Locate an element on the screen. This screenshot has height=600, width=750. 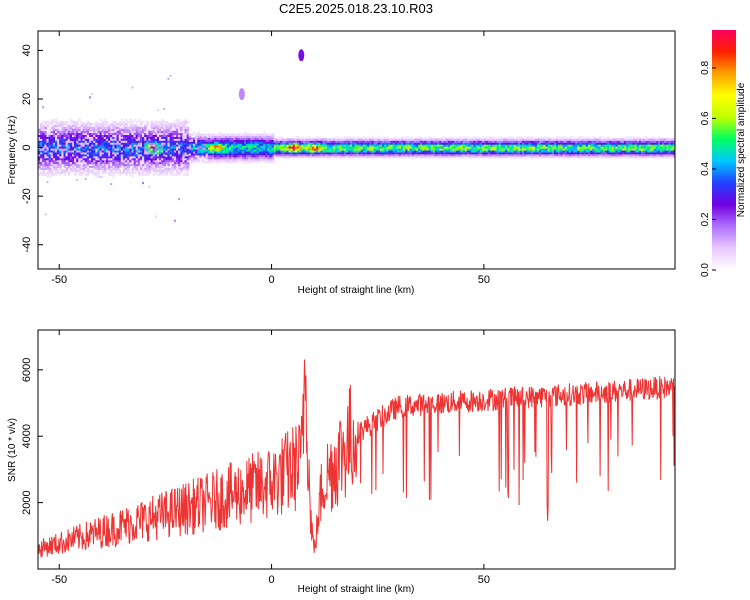
heatmap-speckle is located at coordinates (157, 110).